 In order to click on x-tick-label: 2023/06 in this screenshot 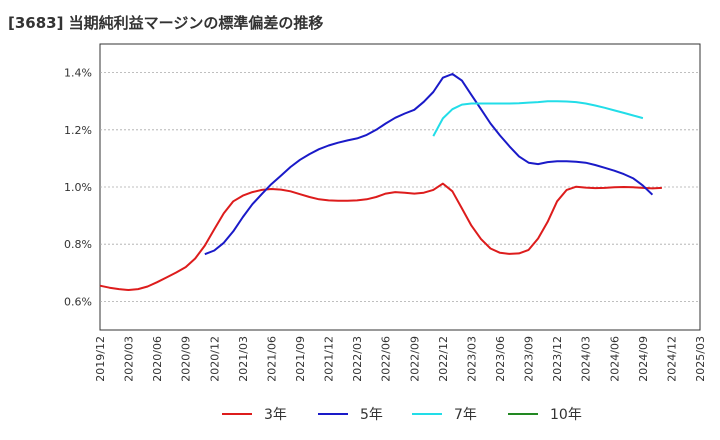, I will do `click(500, 359)`.